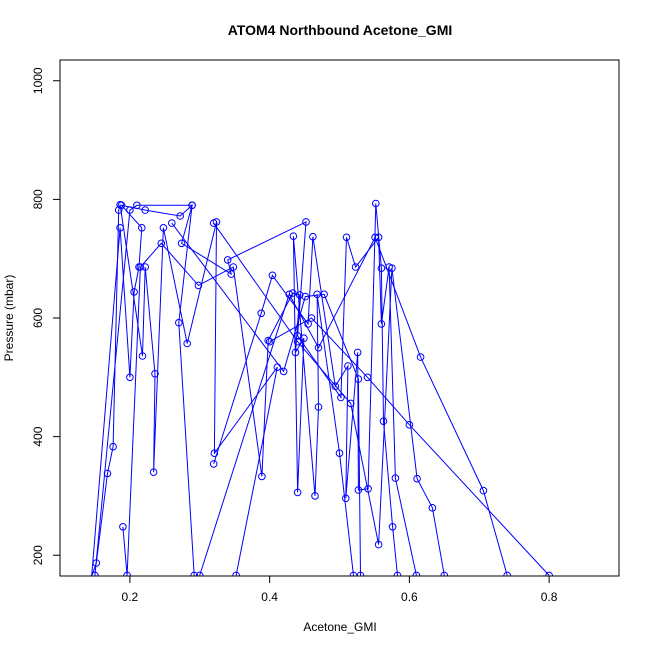 Image resolution: width=650 pixels, height=650 pixels. Describe the element at coordinates (143, 390) in the screenshot. I see `series-line` at that location.